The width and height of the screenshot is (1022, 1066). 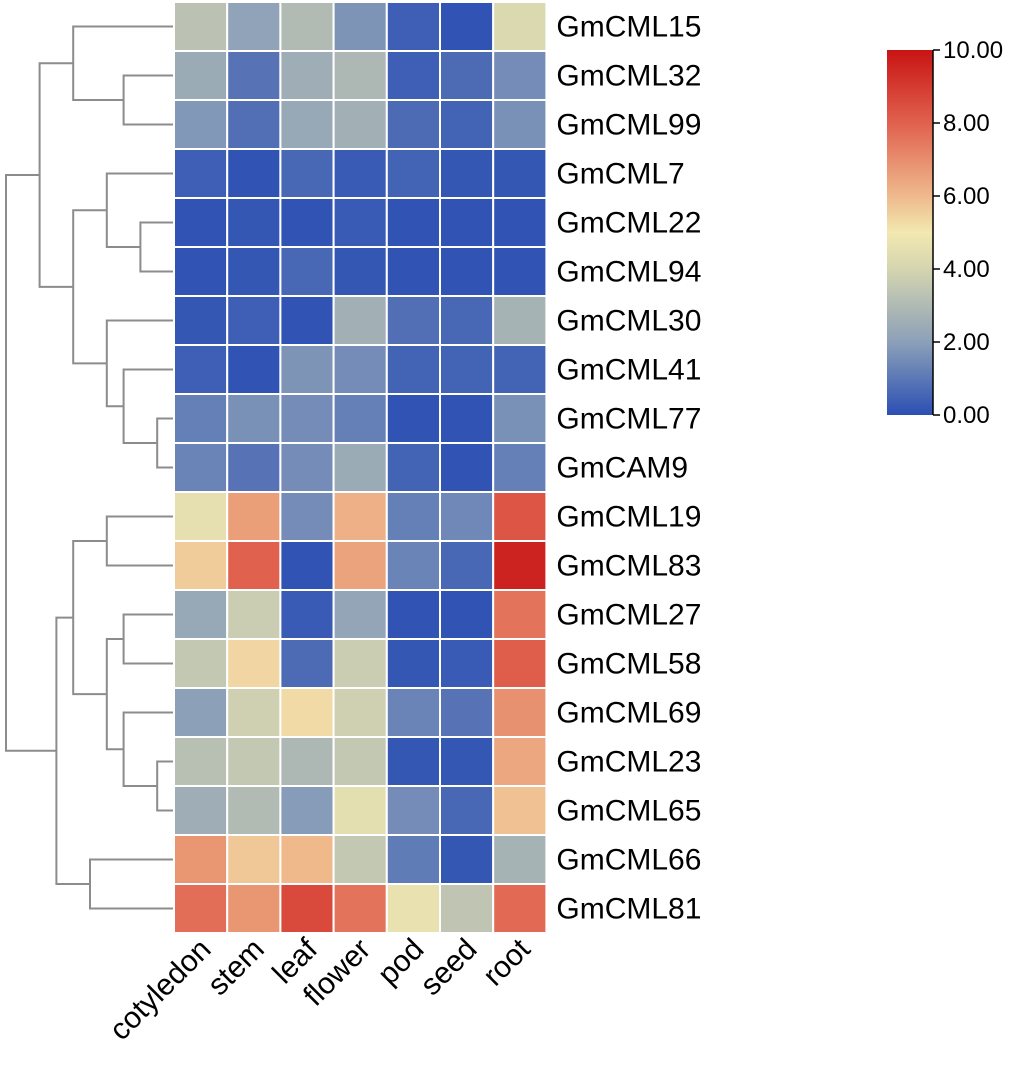 What do you see at coordinates (307, 320) in the screenshot?
I see `heatmap-cell-GmCML30-leaf` at bounding box center [307, 320].